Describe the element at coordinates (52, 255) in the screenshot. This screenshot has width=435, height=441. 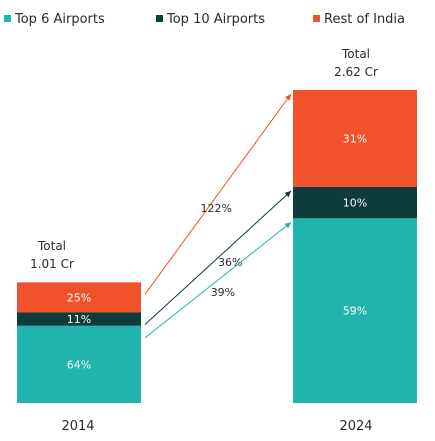
I see `total-label-2014: Total 1.01 Cr` at that location.